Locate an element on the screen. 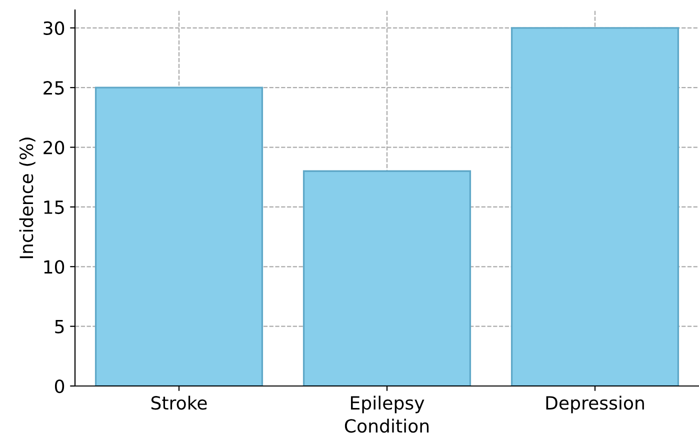 The height and width of the screenshot is (441, 699). y-tick-label: 15 is located at coordinates (54, 207).